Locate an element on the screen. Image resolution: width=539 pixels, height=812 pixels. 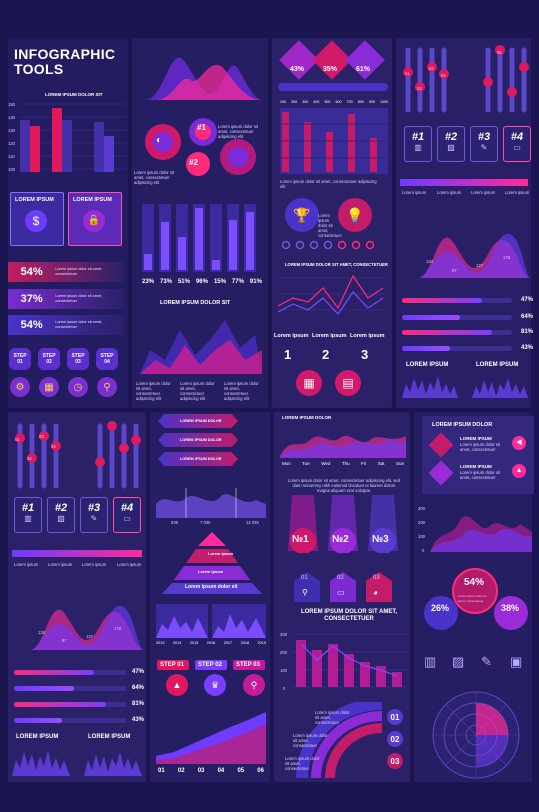
gear-label-2: #2 is located at coordinates (193, 162).